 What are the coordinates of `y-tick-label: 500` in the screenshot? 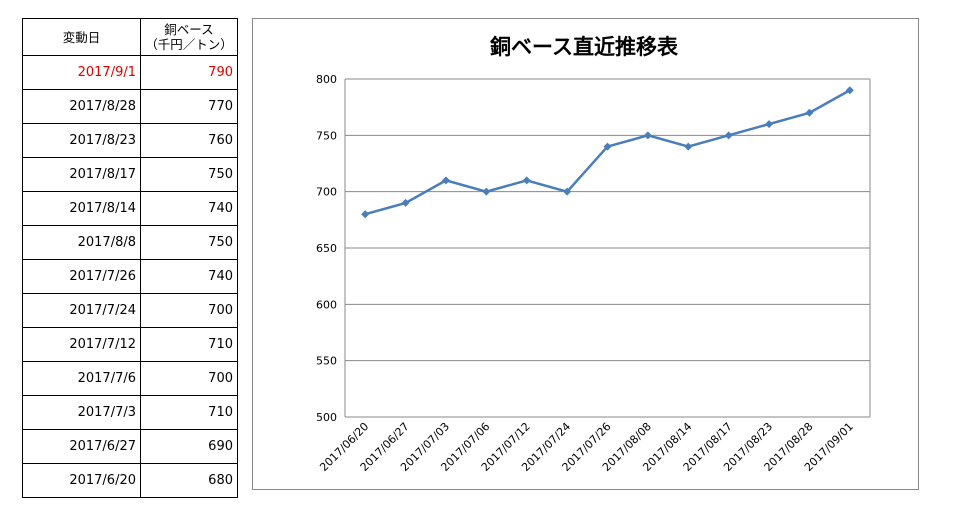 It's located at (326, 417).